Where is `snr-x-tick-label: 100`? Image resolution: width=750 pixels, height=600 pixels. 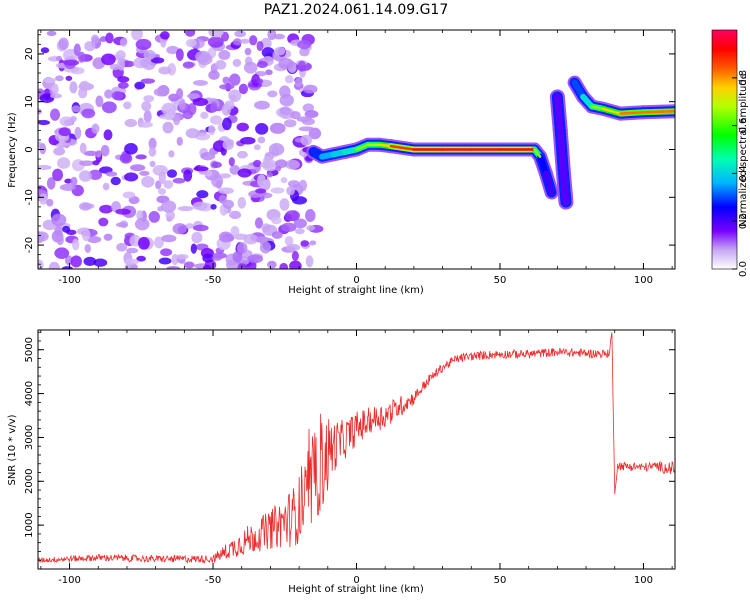
snr-x-tick-label: 100 is located at coordinates (643, 580).